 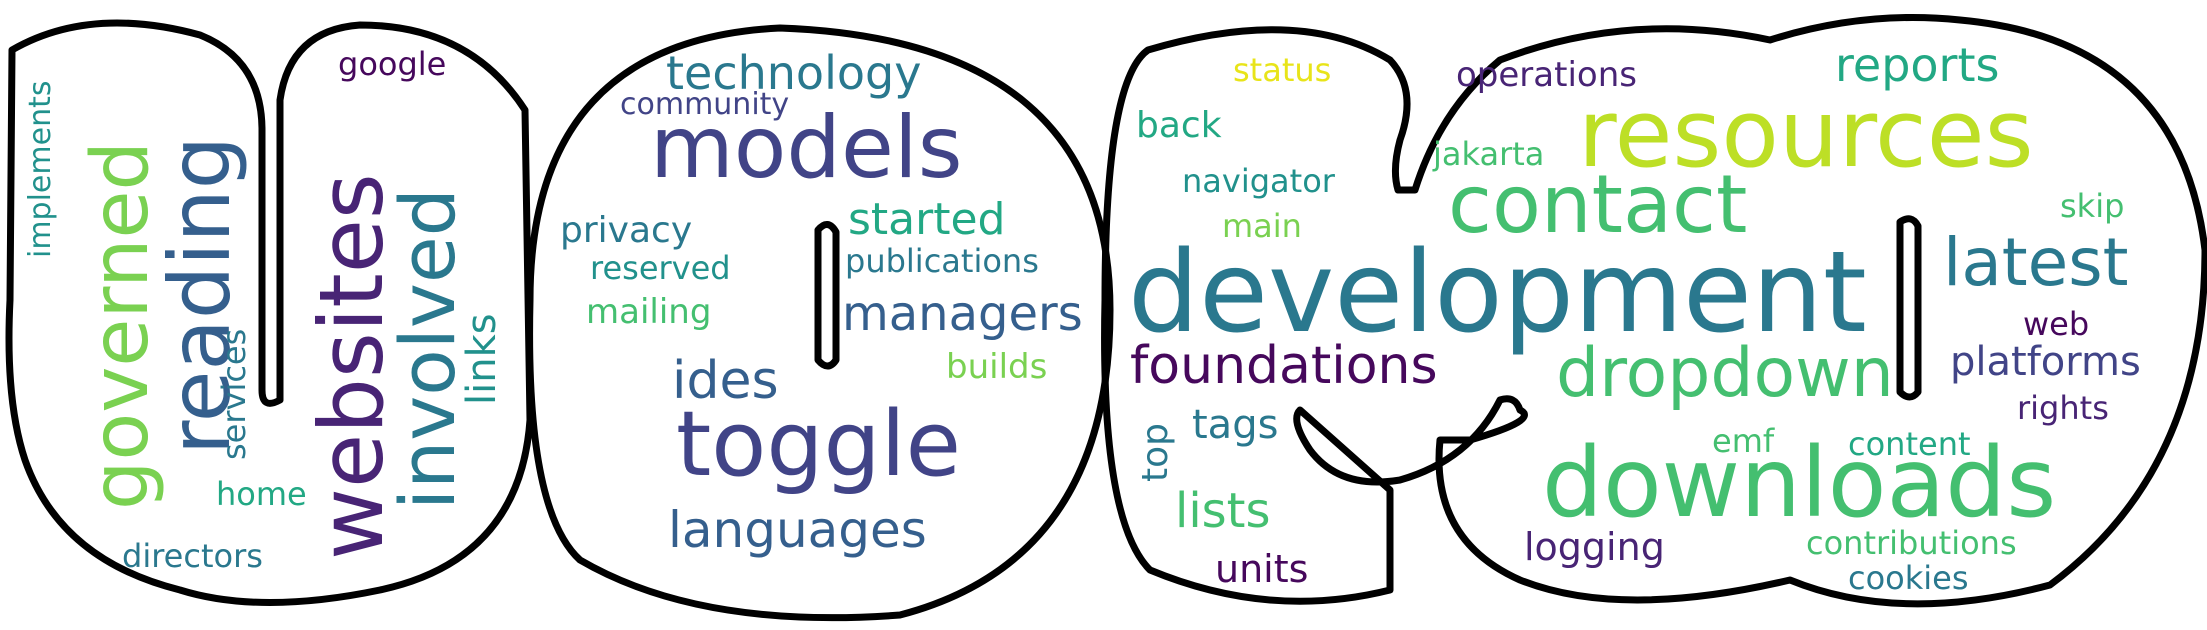 I want to click on word-governed: governed, so click(x=121, y=325).